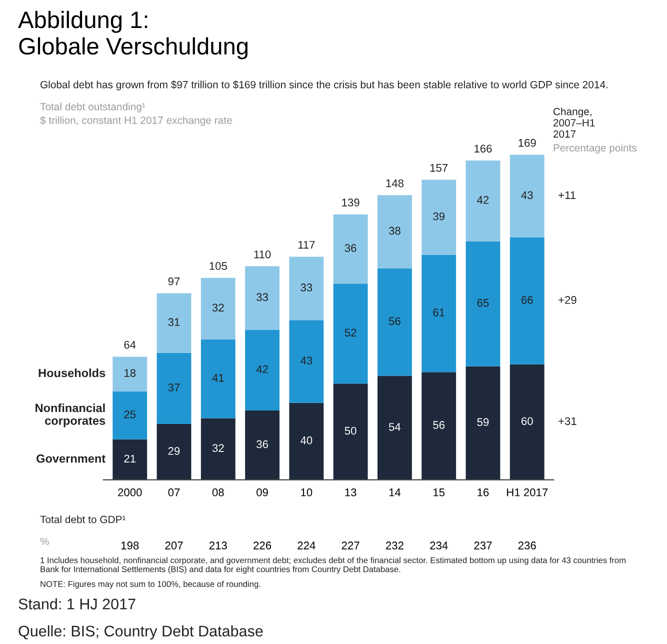  I want to click on total-label: 148, so click(395, 183).